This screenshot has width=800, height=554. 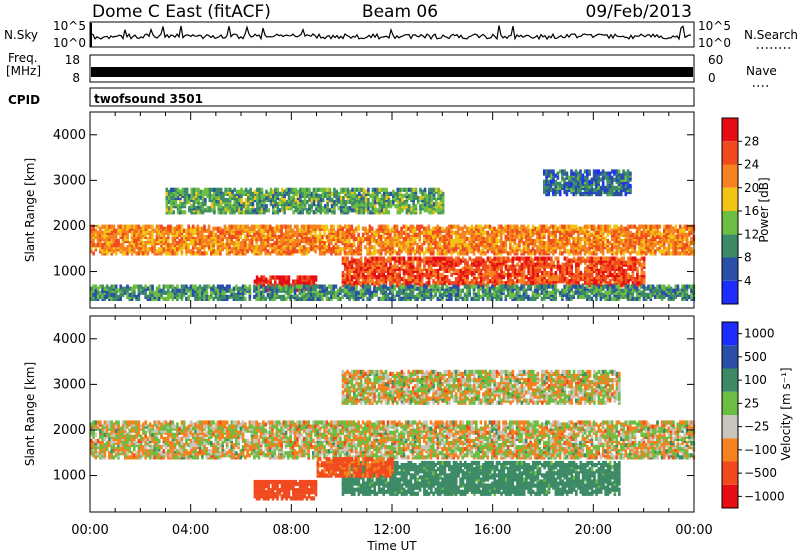 What do you see at coordinates (761, 71) in the screenshot?
I see `nave-label: Nave` at bounding box center [761, 71].